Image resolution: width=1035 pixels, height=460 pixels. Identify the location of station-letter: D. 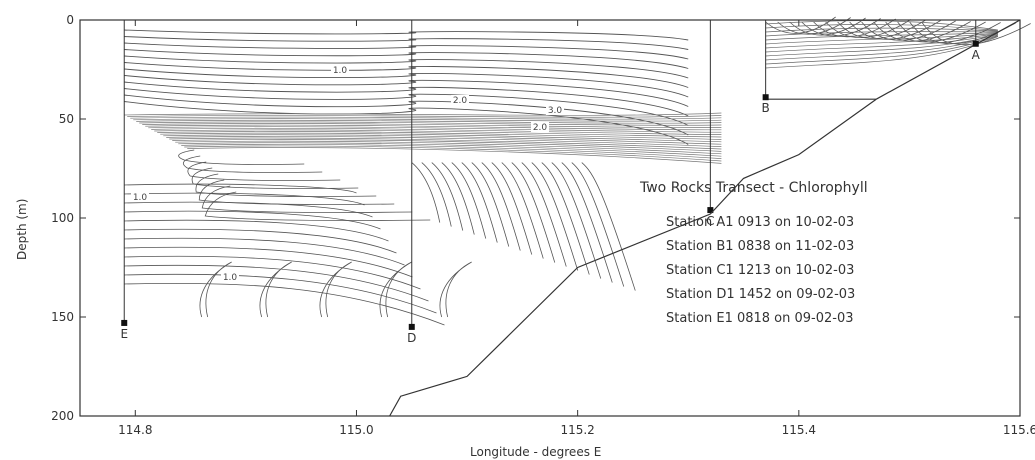
(411, 338).